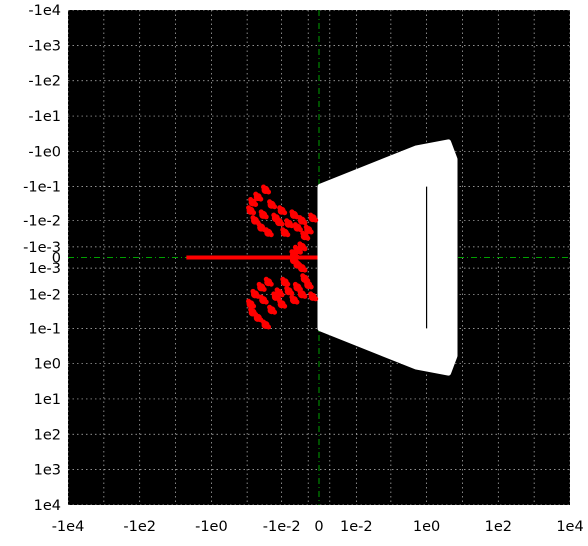 This screenshot has width=588, height=546. What do you see at coordinates (47, 400) in the screenshot?
I see `y-tick-label: 1e1` at bounding box center [47, 400].